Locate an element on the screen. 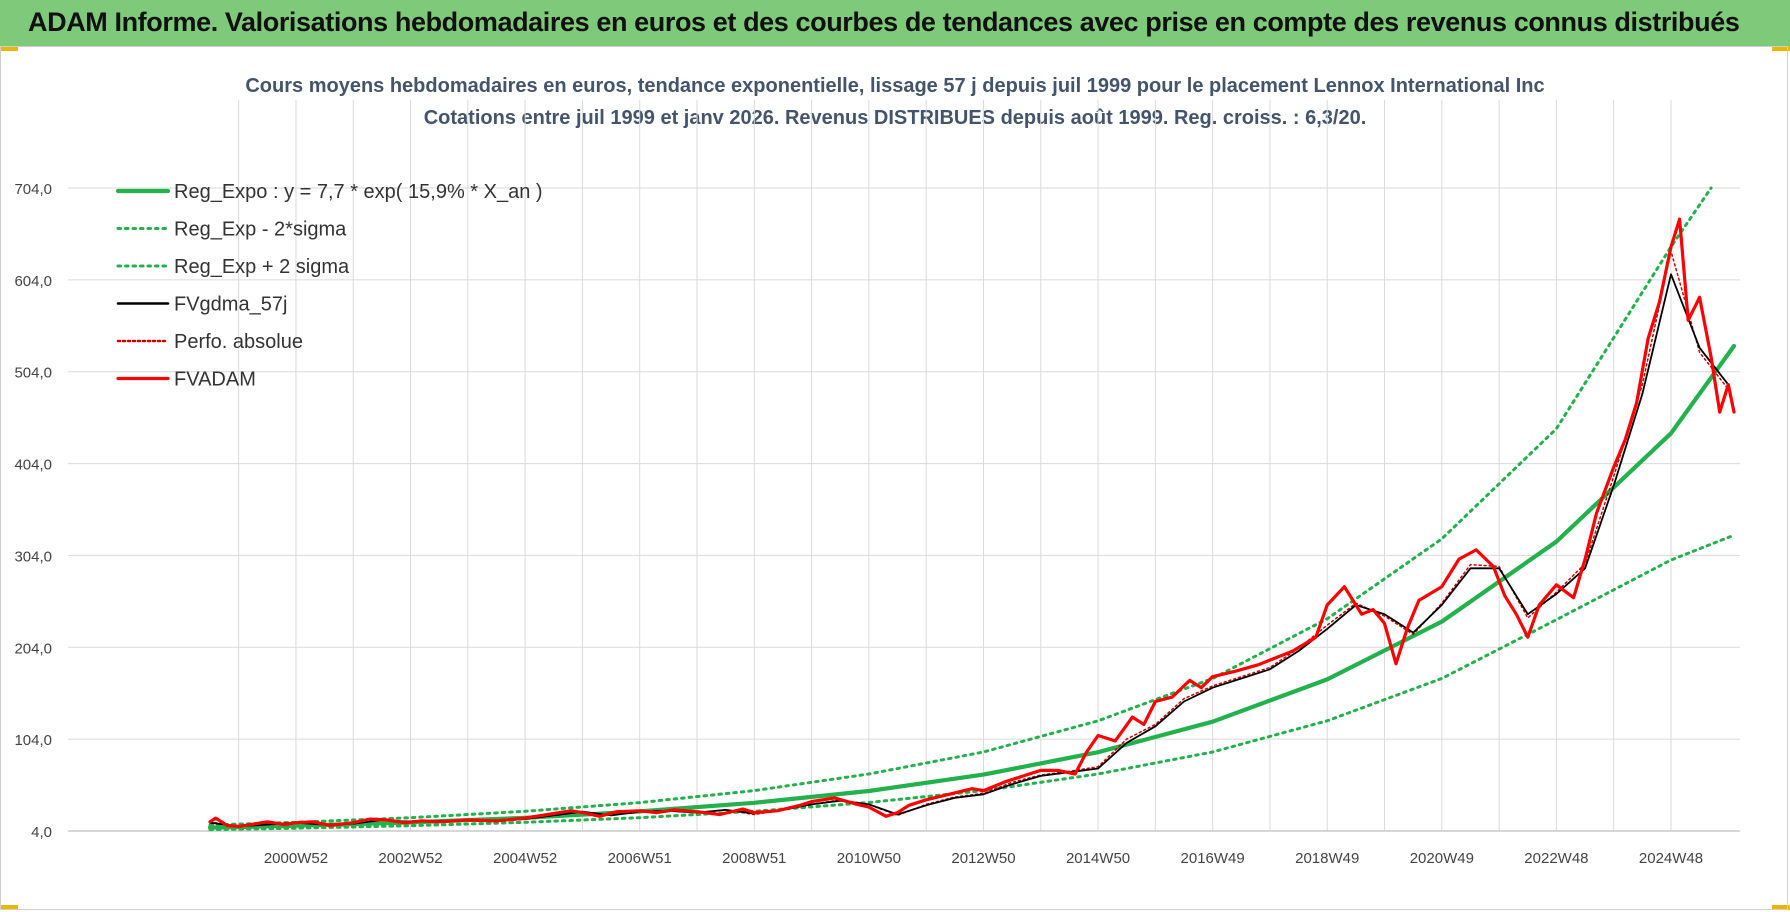 This screenshot has height=912, width=1790. x-tick-label: 2018W49 is located at coordinates (1327, 858).